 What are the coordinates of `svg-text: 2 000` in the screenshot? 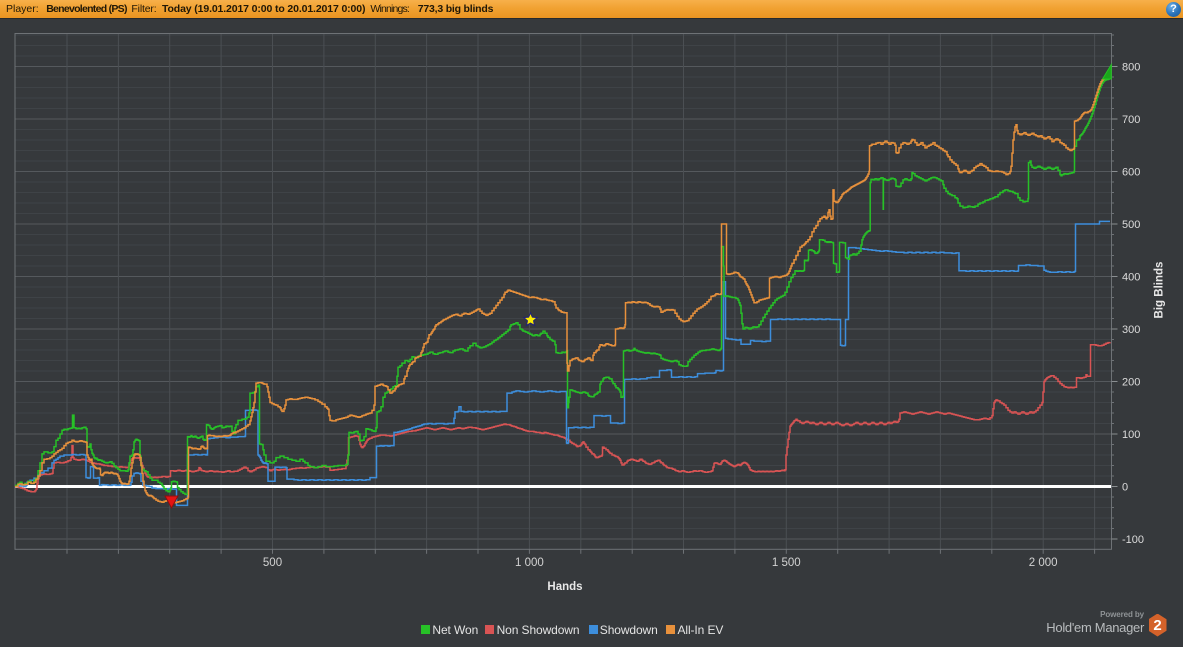 It's located at (1043, 563).